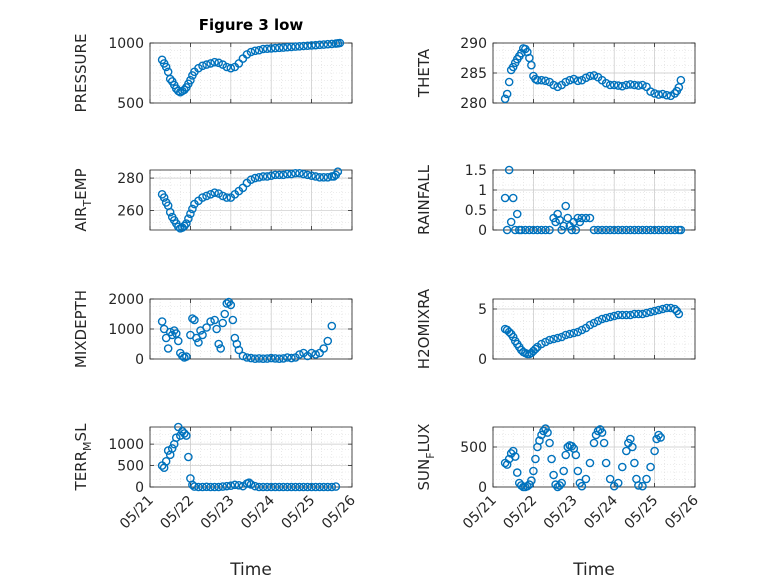 The width and height of the screenshot is (778, 583). I want to click on x-tick-label: 05/25, so click(299, 513).